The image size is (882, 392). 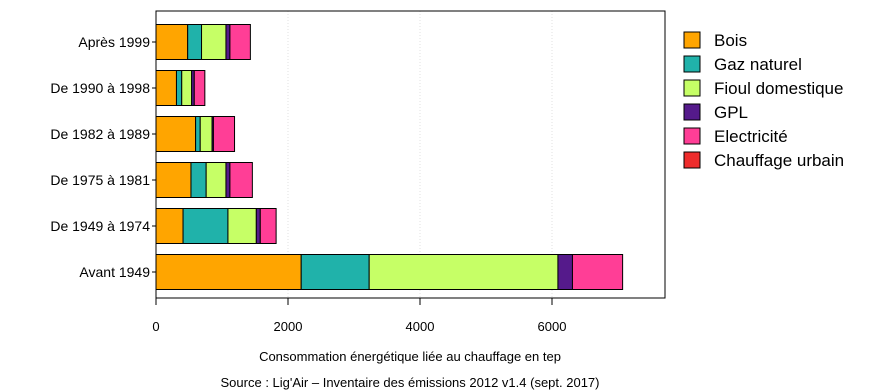 What do you see at coordinates (100, 134) in the screenshot?
I see `y-category-label: De 1982 à 1989` at bounding box center [100, 134].